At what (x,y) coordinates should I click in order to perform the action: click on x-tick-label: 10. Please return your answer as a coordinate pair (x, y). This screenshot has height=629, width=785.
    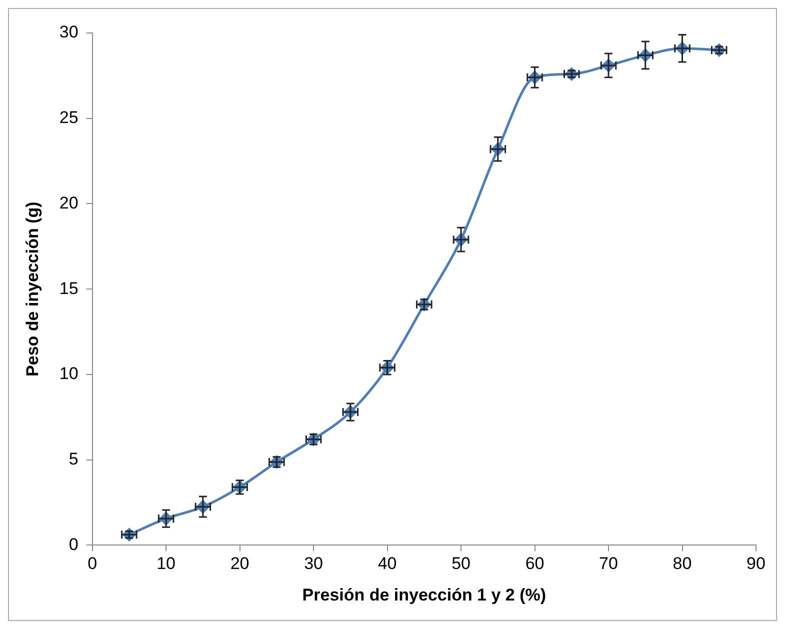
    Looking at the image, I should click on (166, 564).